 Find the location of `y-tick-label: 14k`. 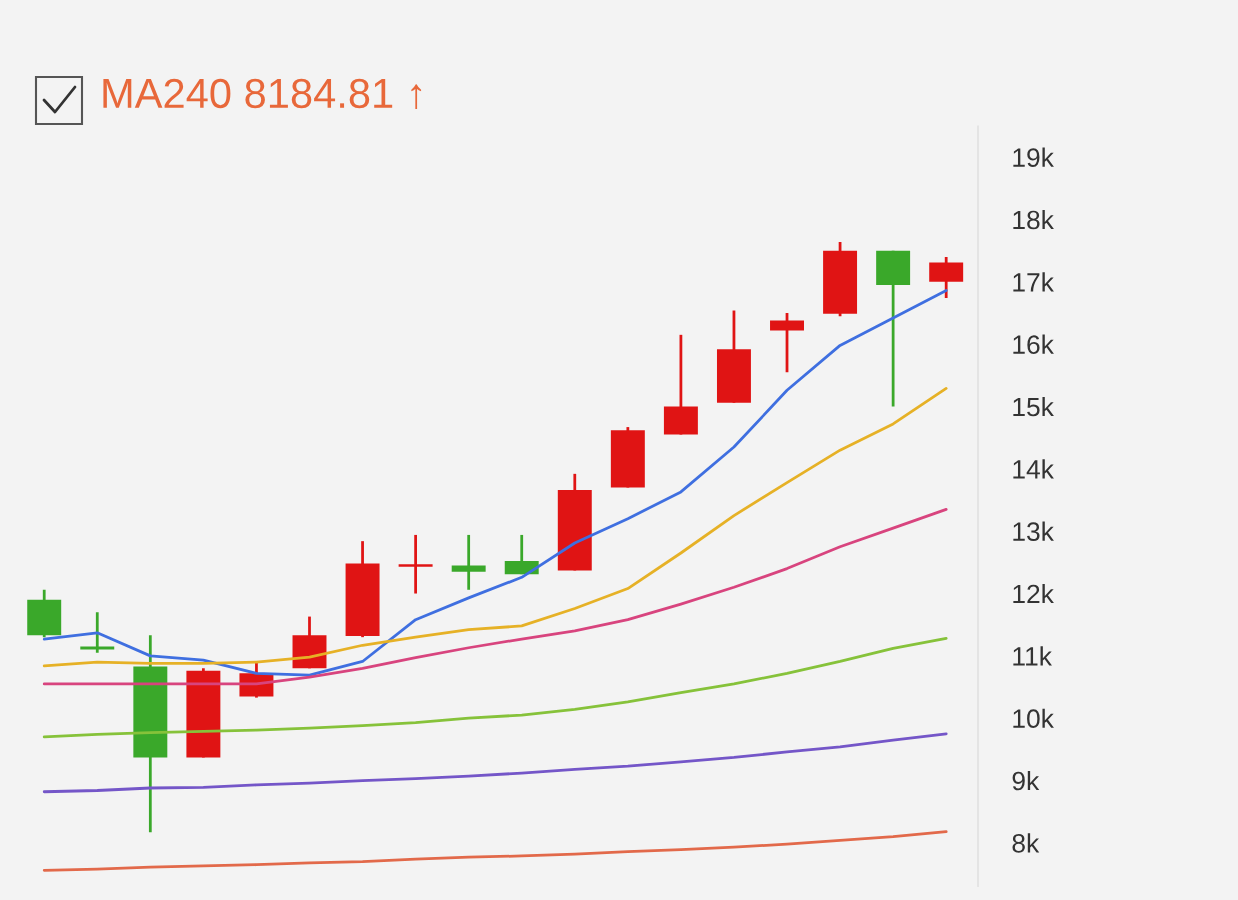

y-tick-label: 14k is located at coordinates (1033, 469).